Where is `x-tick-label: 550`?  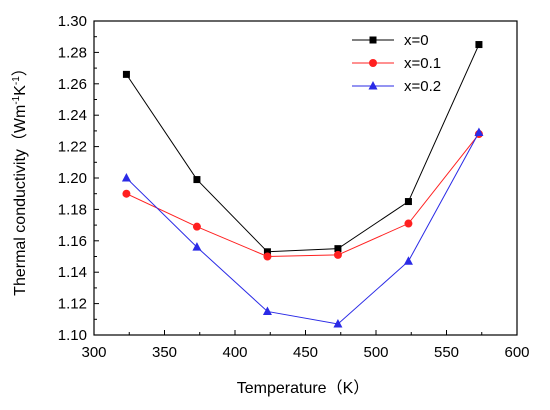 x-tick-label: 550 is located at coordinates (446, 352).